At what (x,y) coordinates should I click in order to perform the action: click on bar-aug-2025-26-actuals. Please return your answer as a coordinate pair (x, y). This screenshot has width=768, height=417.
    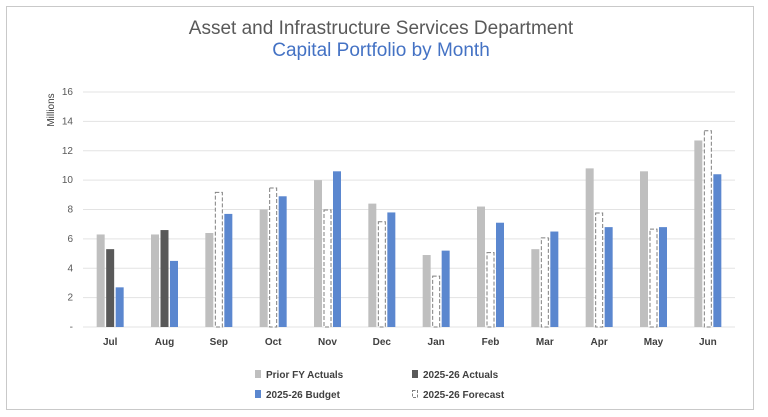
    Looking at the image, I should click on (164, 278).